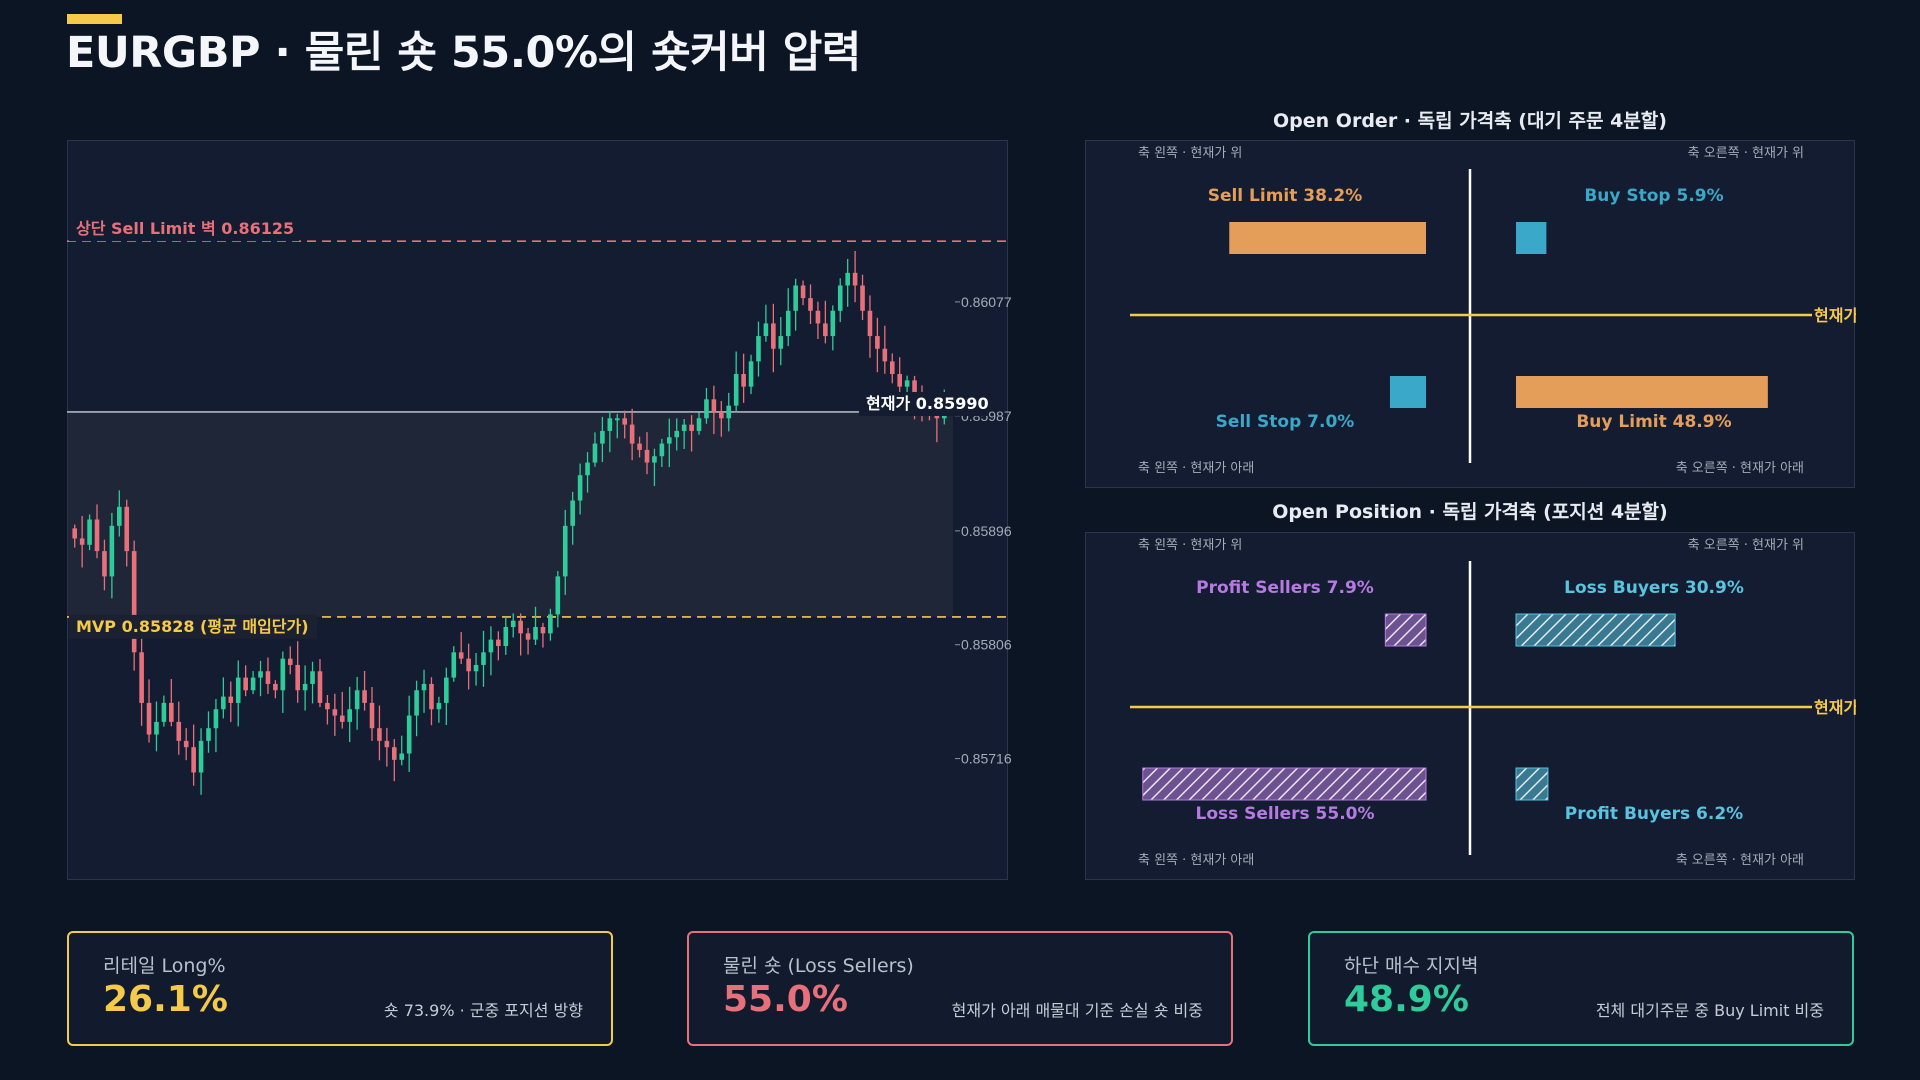  Describe the element at coordinates (164, 966) in the screenshot. I see `card-label: 리테일 Long%` at that location.